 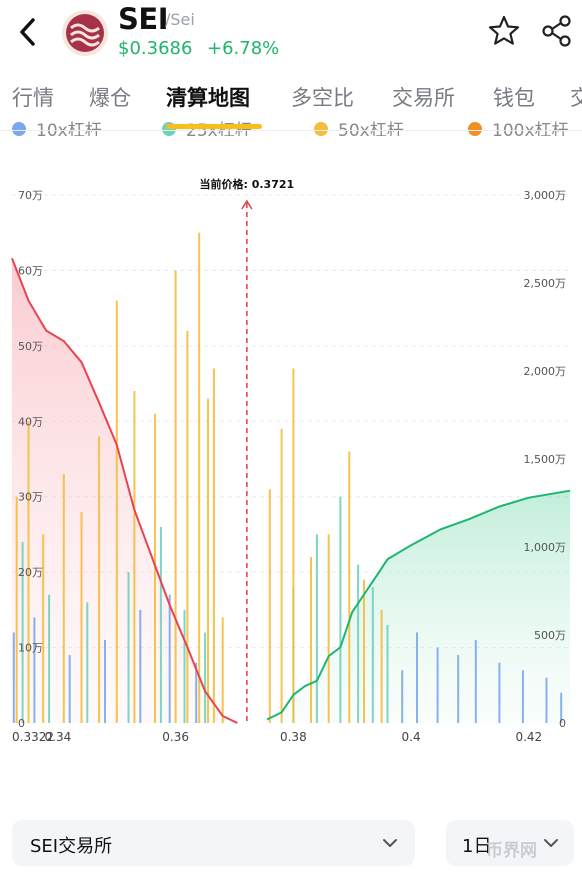 I want to click on coin-price: $0.3686, so click(x=155, y=48).